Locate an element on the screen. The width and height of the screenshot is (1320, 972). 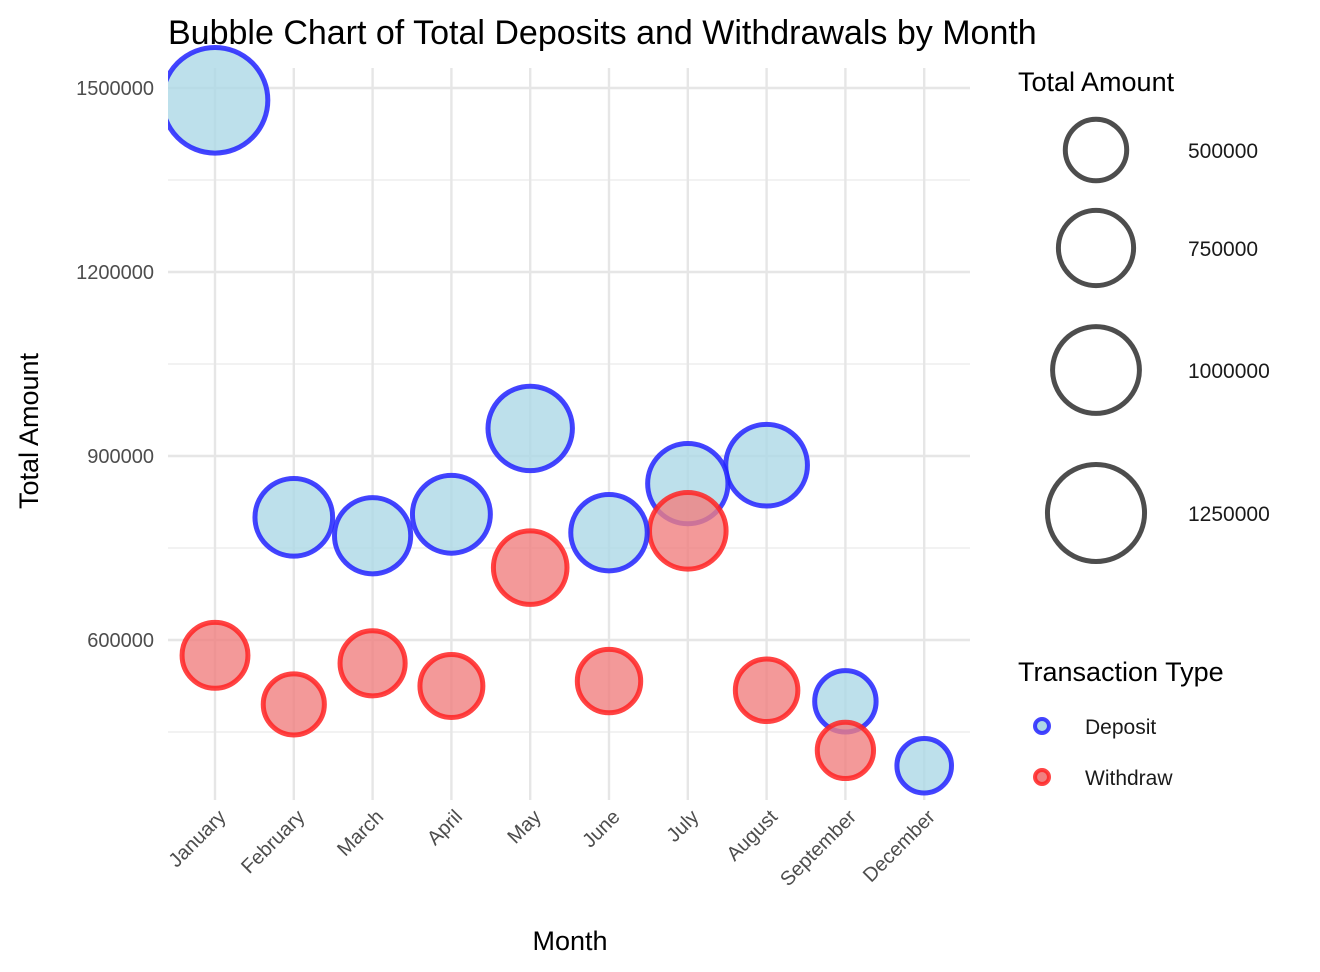
x-tick-label: April is located at coordinates (445, 828).